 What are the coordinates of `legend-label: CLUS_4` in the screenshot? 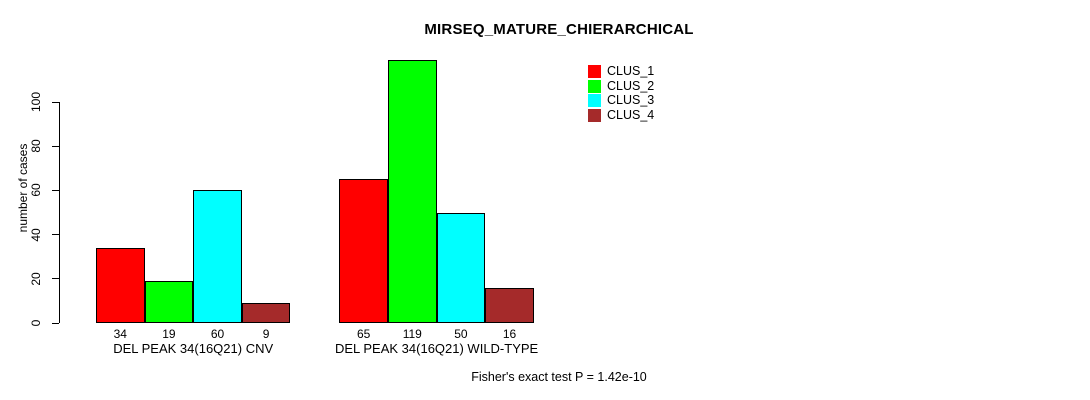 It's located at (631, 114).